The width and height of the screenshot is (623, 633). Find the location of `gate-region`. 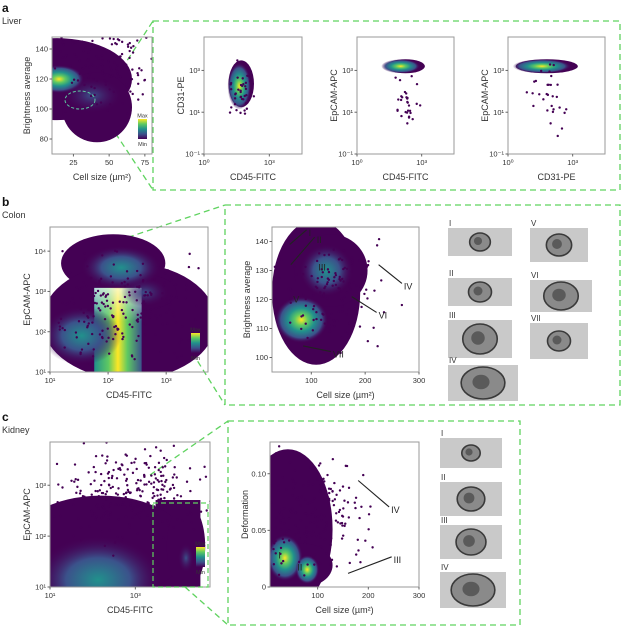

gate-region is located at coordinates (80, 100).